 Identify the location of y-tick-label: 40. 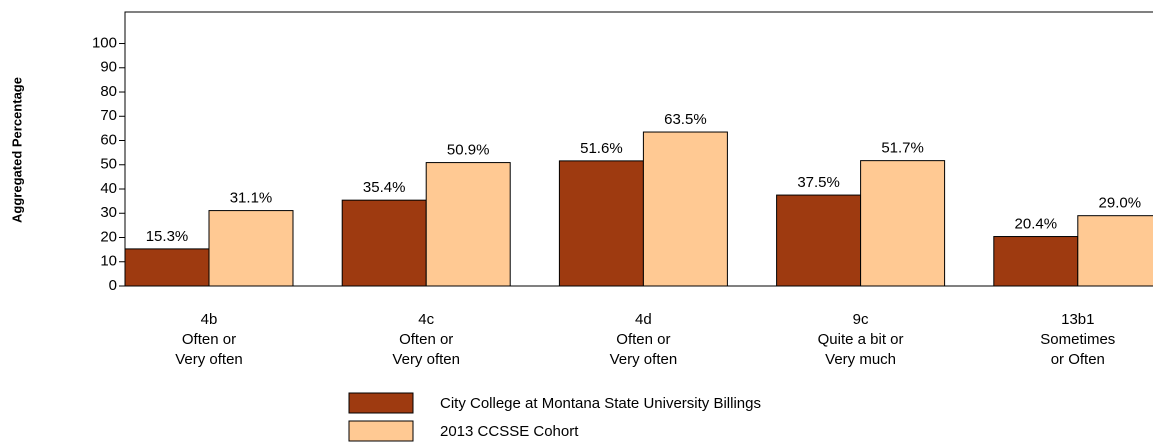
(108, 188).